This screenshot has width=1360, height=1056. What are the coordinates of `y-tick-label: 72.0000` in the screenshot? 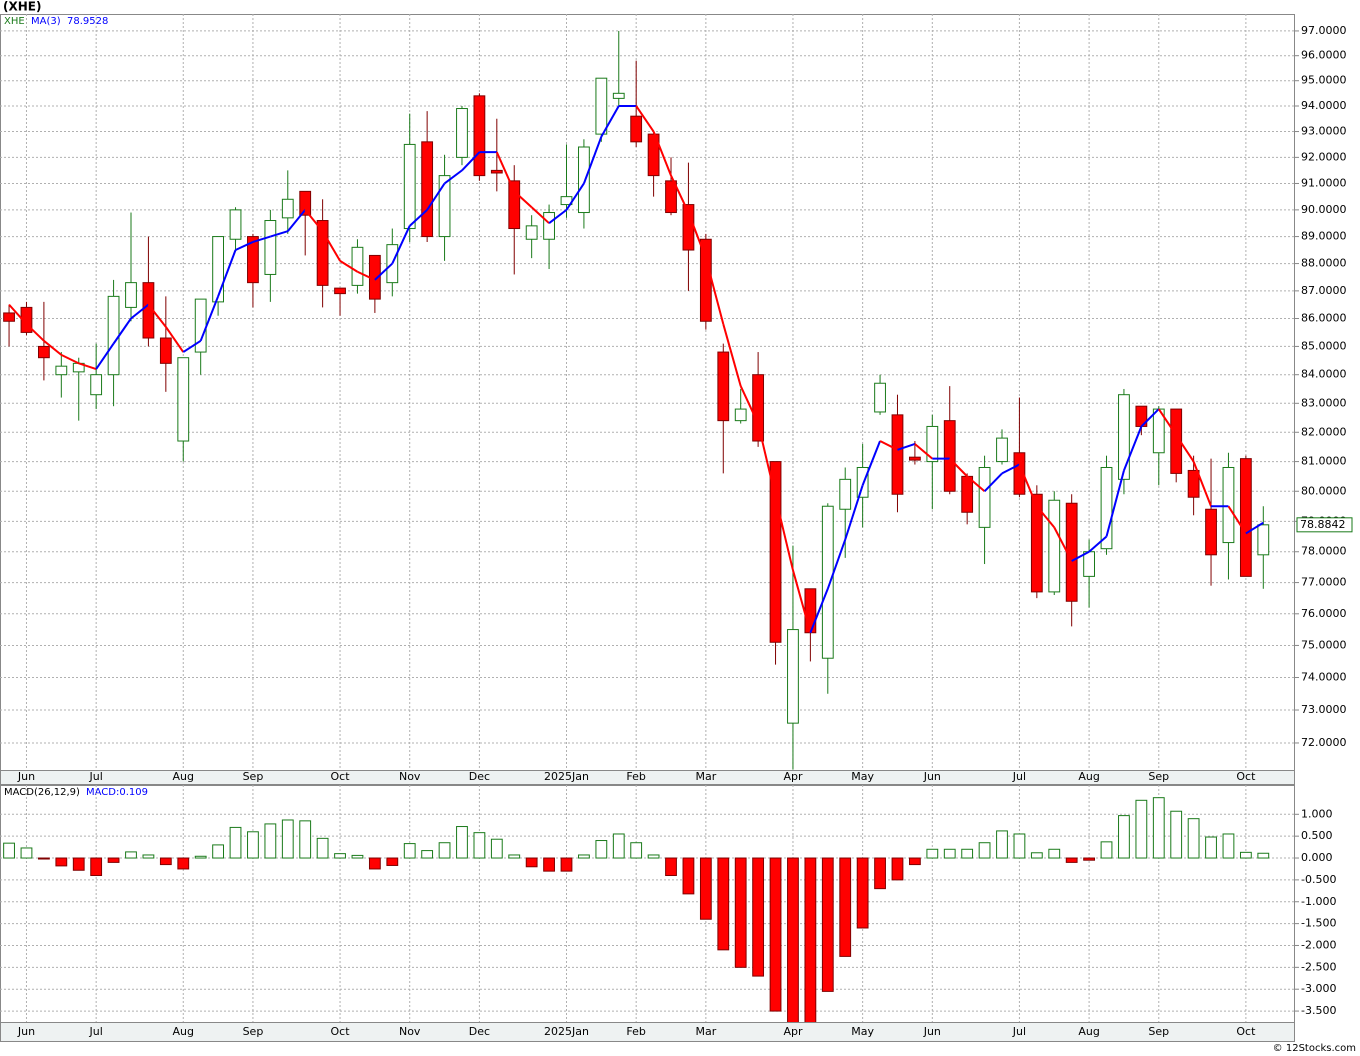 It's located at (1324, 742).